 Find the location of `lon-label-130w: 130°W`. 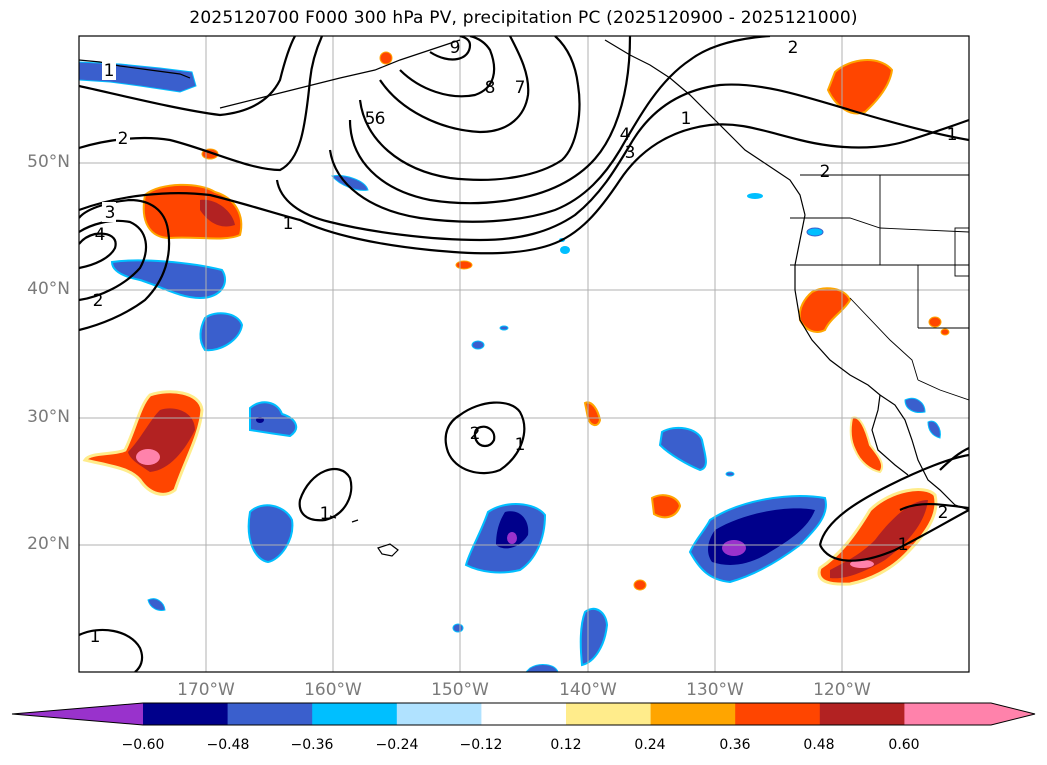

lon-label-130w: 130°W is located at coordinates (715, 690).